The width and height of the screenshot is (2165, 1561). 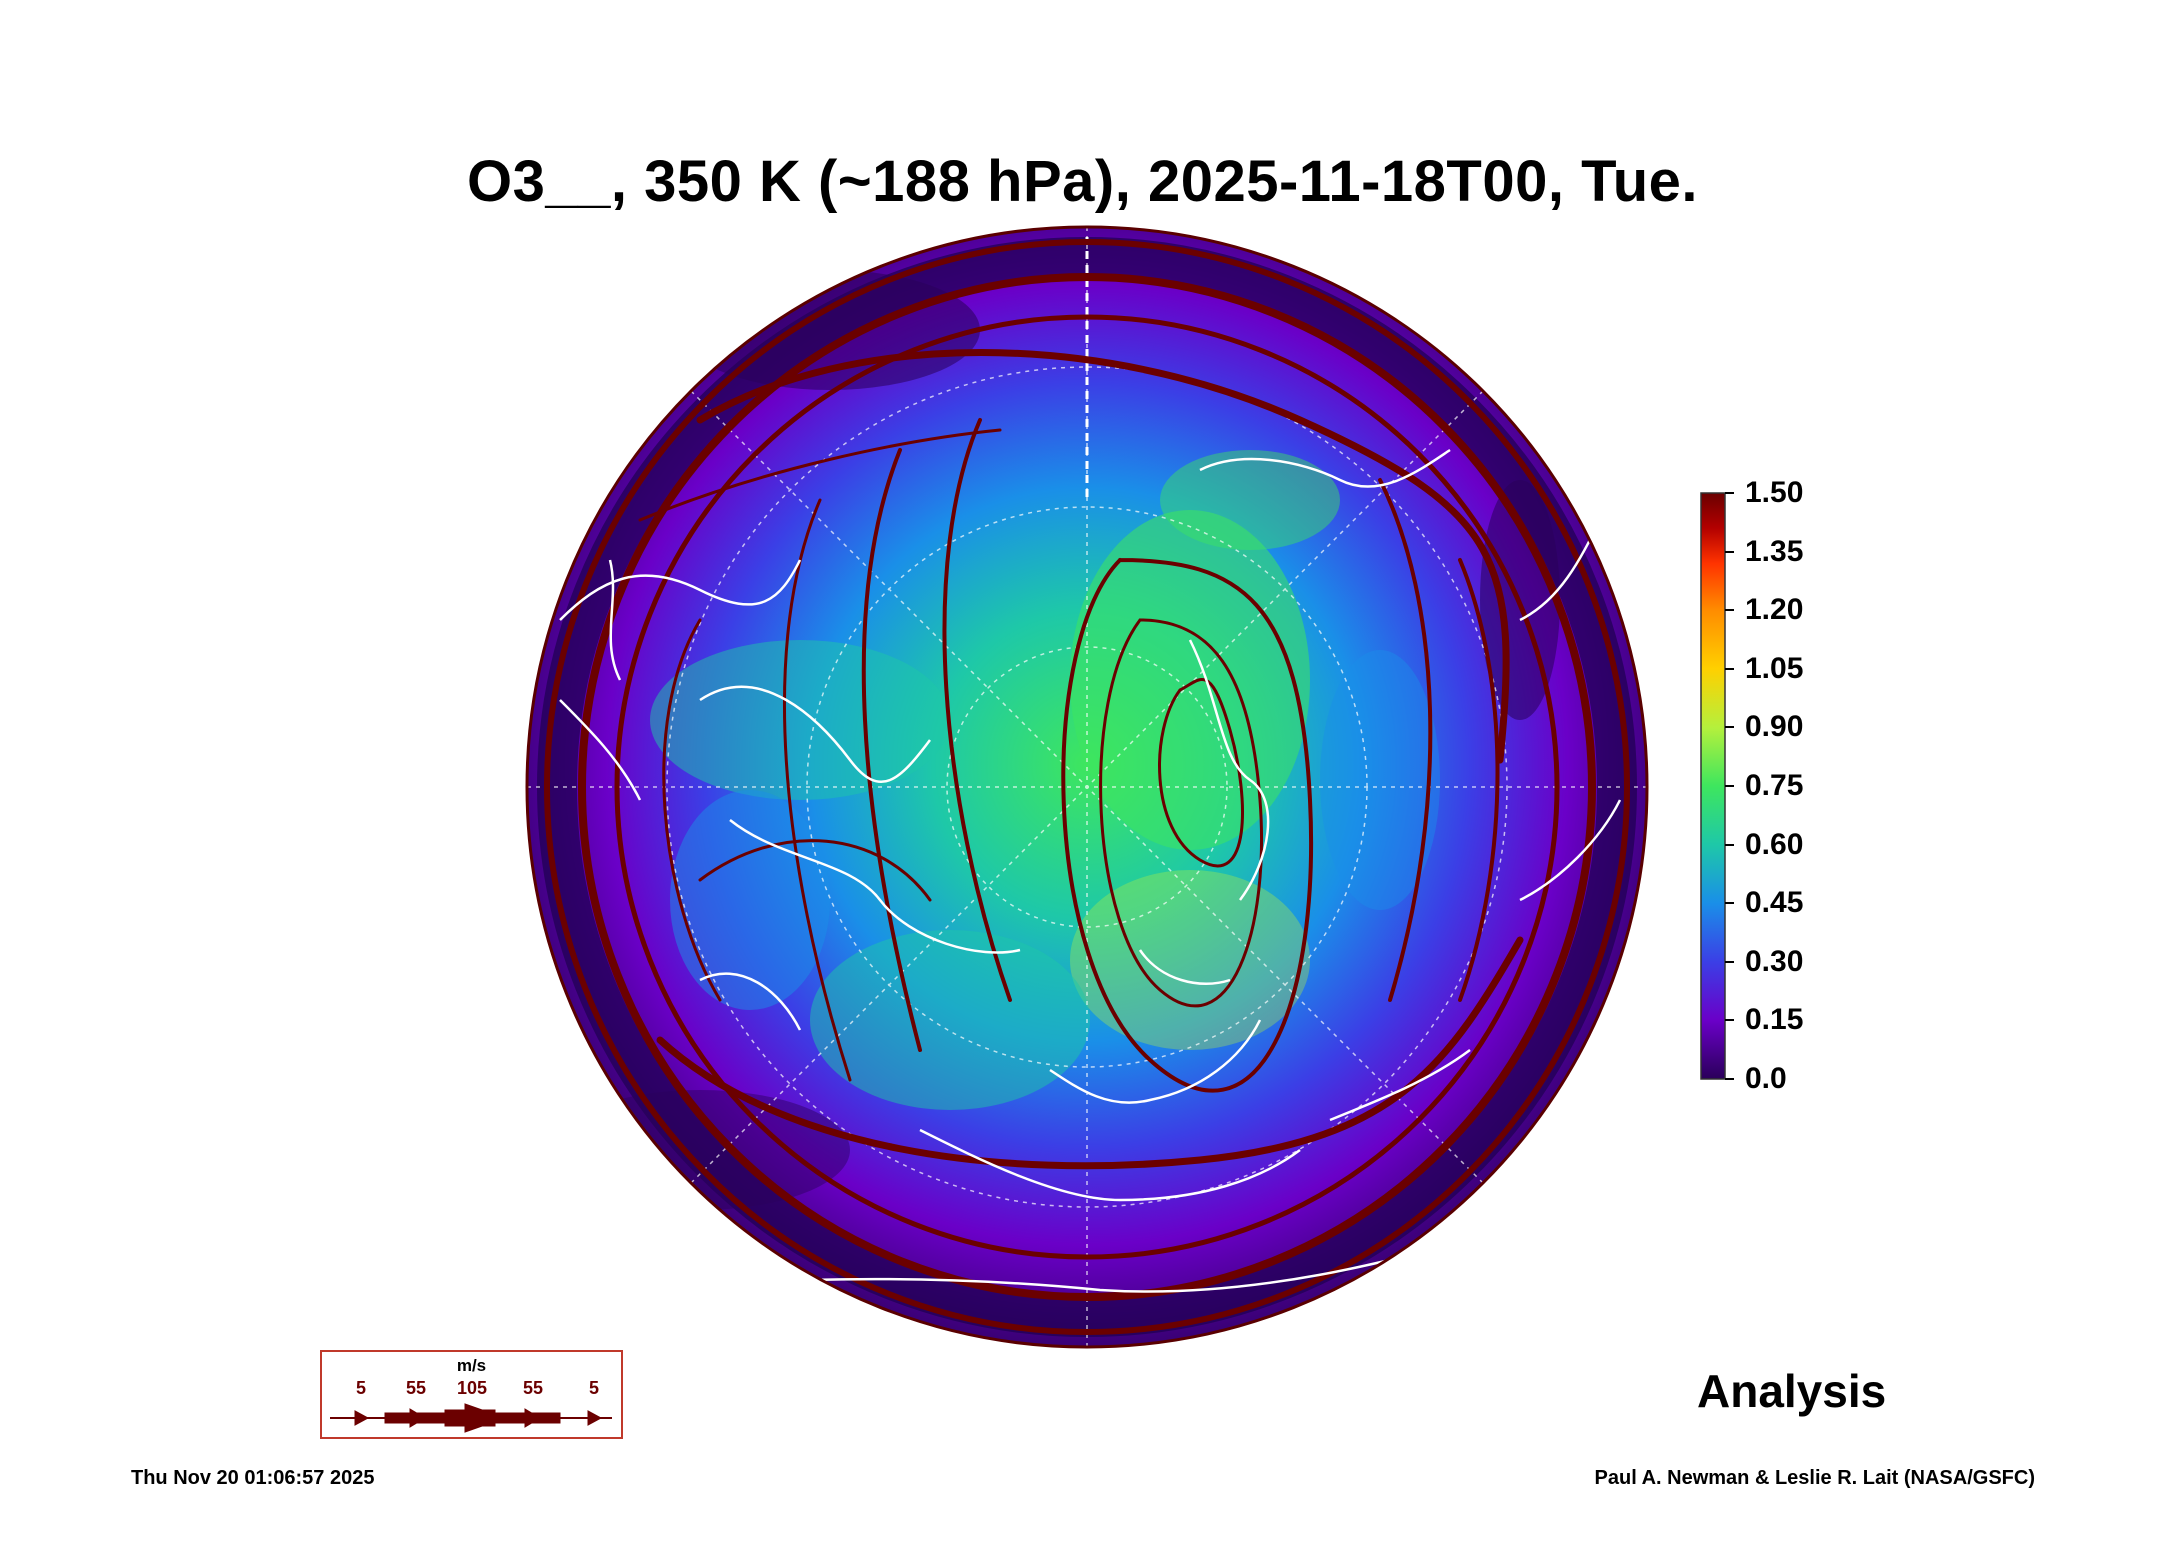 I want to click on colorbar-label: 0.15, so click(x=1774, y=1019).